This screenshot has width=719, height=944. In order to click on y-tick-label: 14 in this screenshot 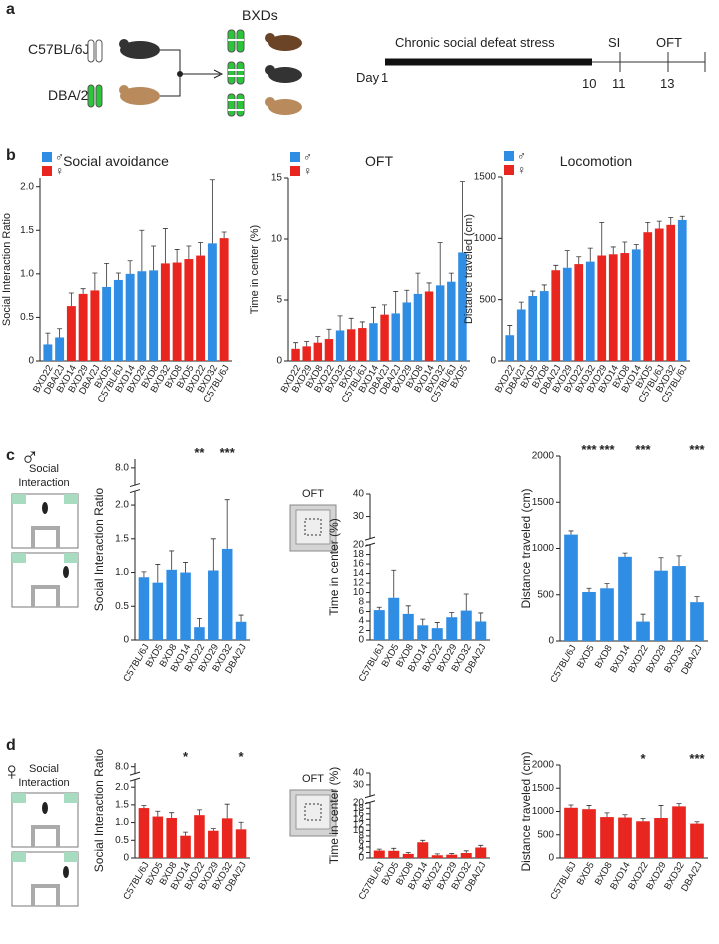, I will do `click(359, 573)`.